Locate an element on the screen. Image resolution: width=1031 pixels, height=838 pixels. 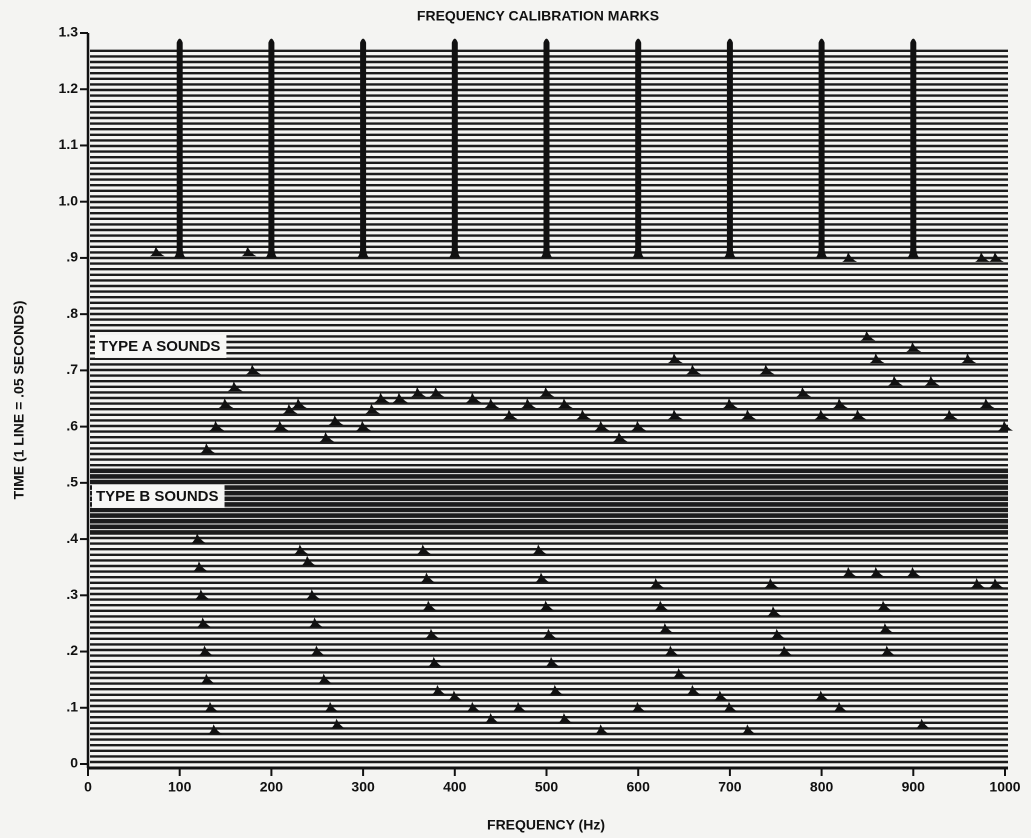
x-tick-label: 500 is located at coordinates (547, 787).